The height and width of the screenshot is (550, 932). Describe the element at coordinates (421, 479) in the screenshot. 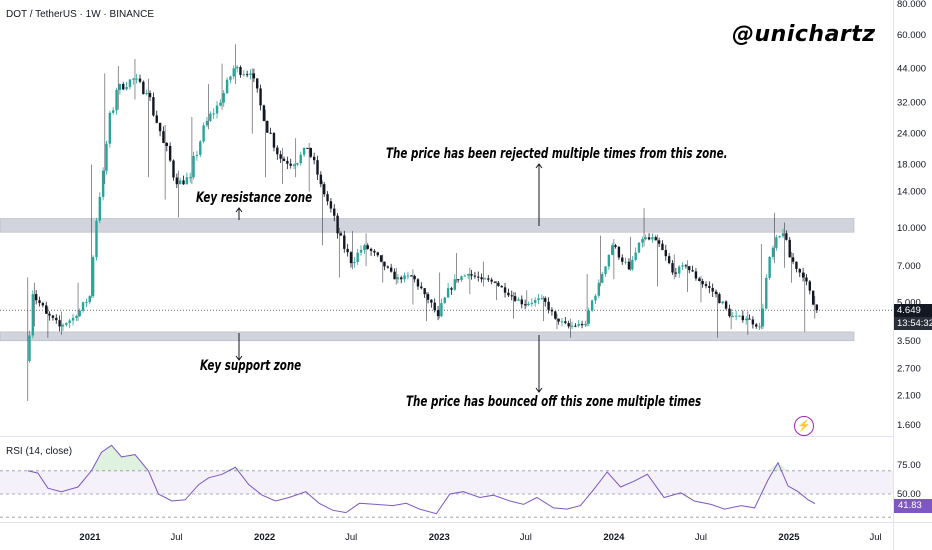

I see `rsi-line` at that location.